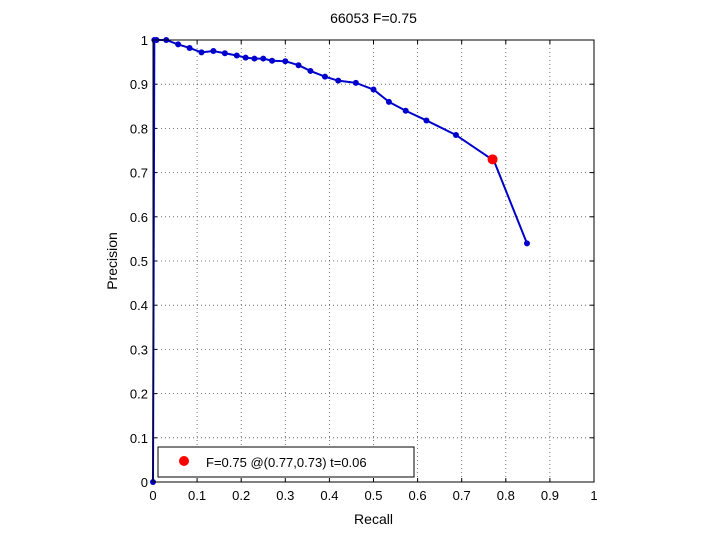  I want to click on x-tick-label: 0.8, so click(506, 495).